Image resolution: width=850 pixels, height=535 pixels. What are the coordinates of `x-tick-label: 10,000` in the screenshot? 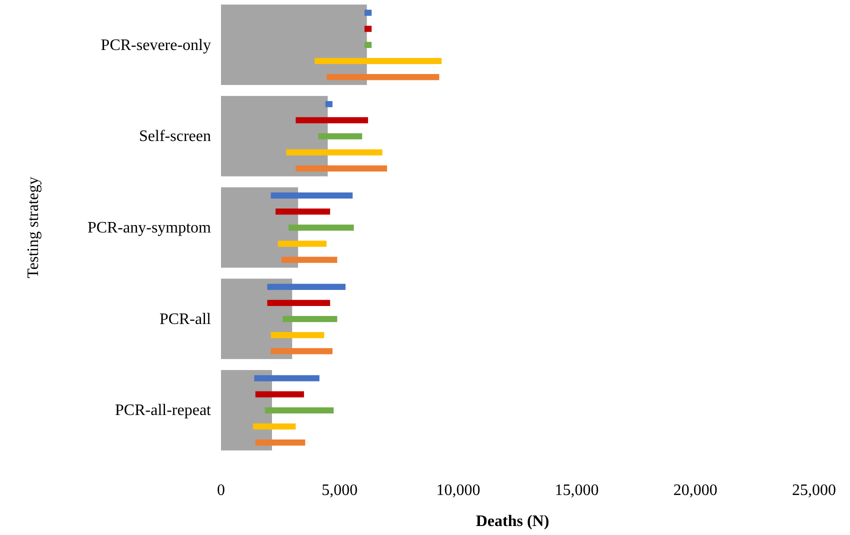 It's located at (458, 490).